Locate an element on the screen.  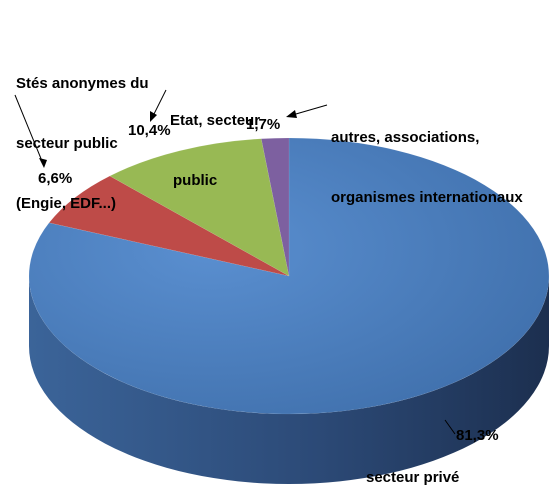
label-etat-line2: public is located at coordinates (195, 180).